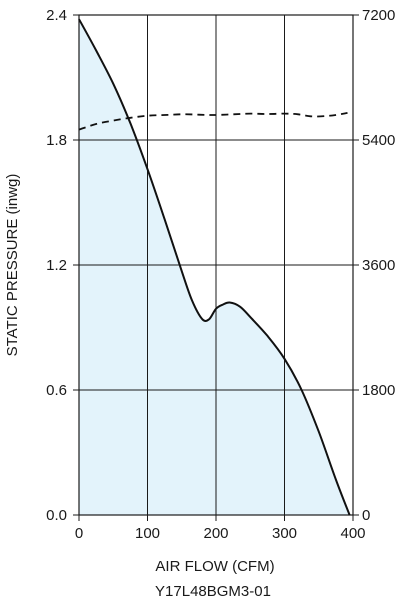 This screenshot has height=603, width=407. I want to click on y-axis-title: STATIC PRESSURE (inwg), so click(12, 265).